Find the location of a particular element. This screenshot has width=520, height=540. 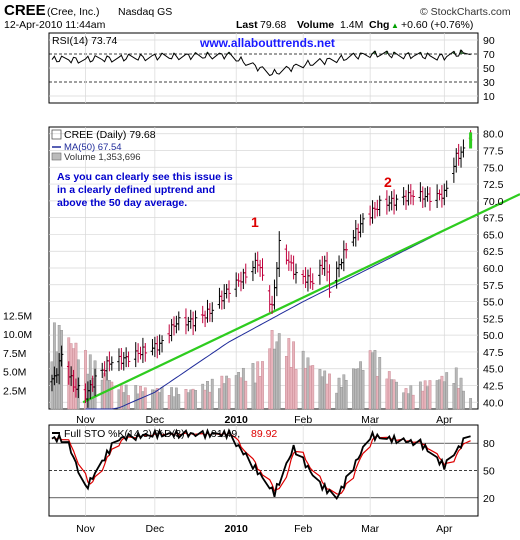

price-tick-label: 67.5 is located at coordinates (493, 219).